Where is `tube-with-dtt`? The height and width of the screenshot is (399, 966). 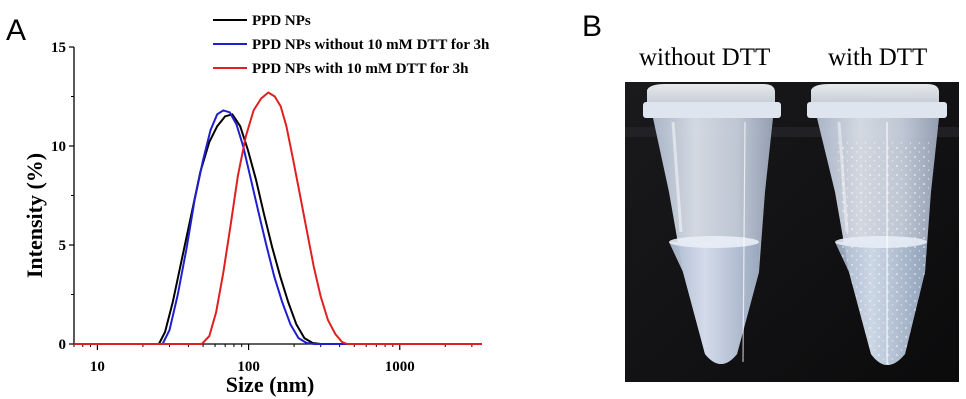 tube-with-dtt is located at coordinates (877, 224).